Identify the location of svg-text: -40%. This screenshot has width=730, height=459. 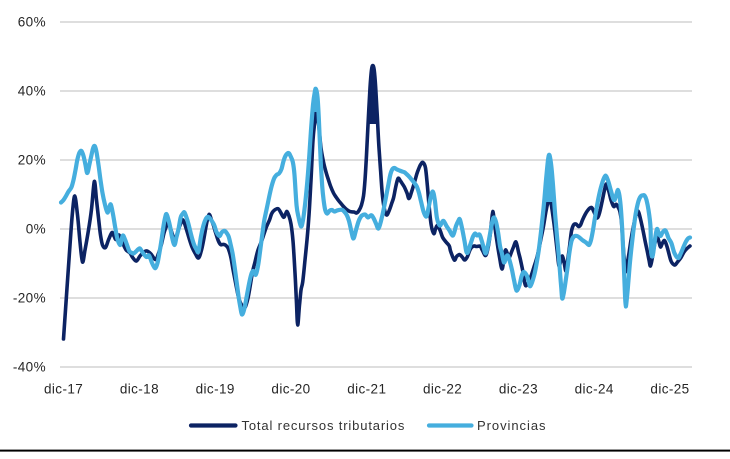
(29, 367).